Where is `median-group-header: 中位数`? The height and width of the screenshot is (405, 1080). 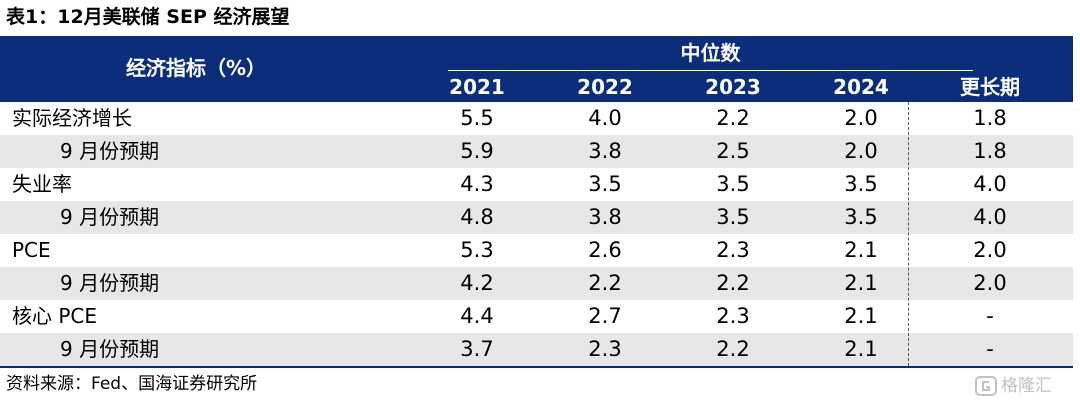 median-group-header: 中位数 is located at coordinates (710, 53).